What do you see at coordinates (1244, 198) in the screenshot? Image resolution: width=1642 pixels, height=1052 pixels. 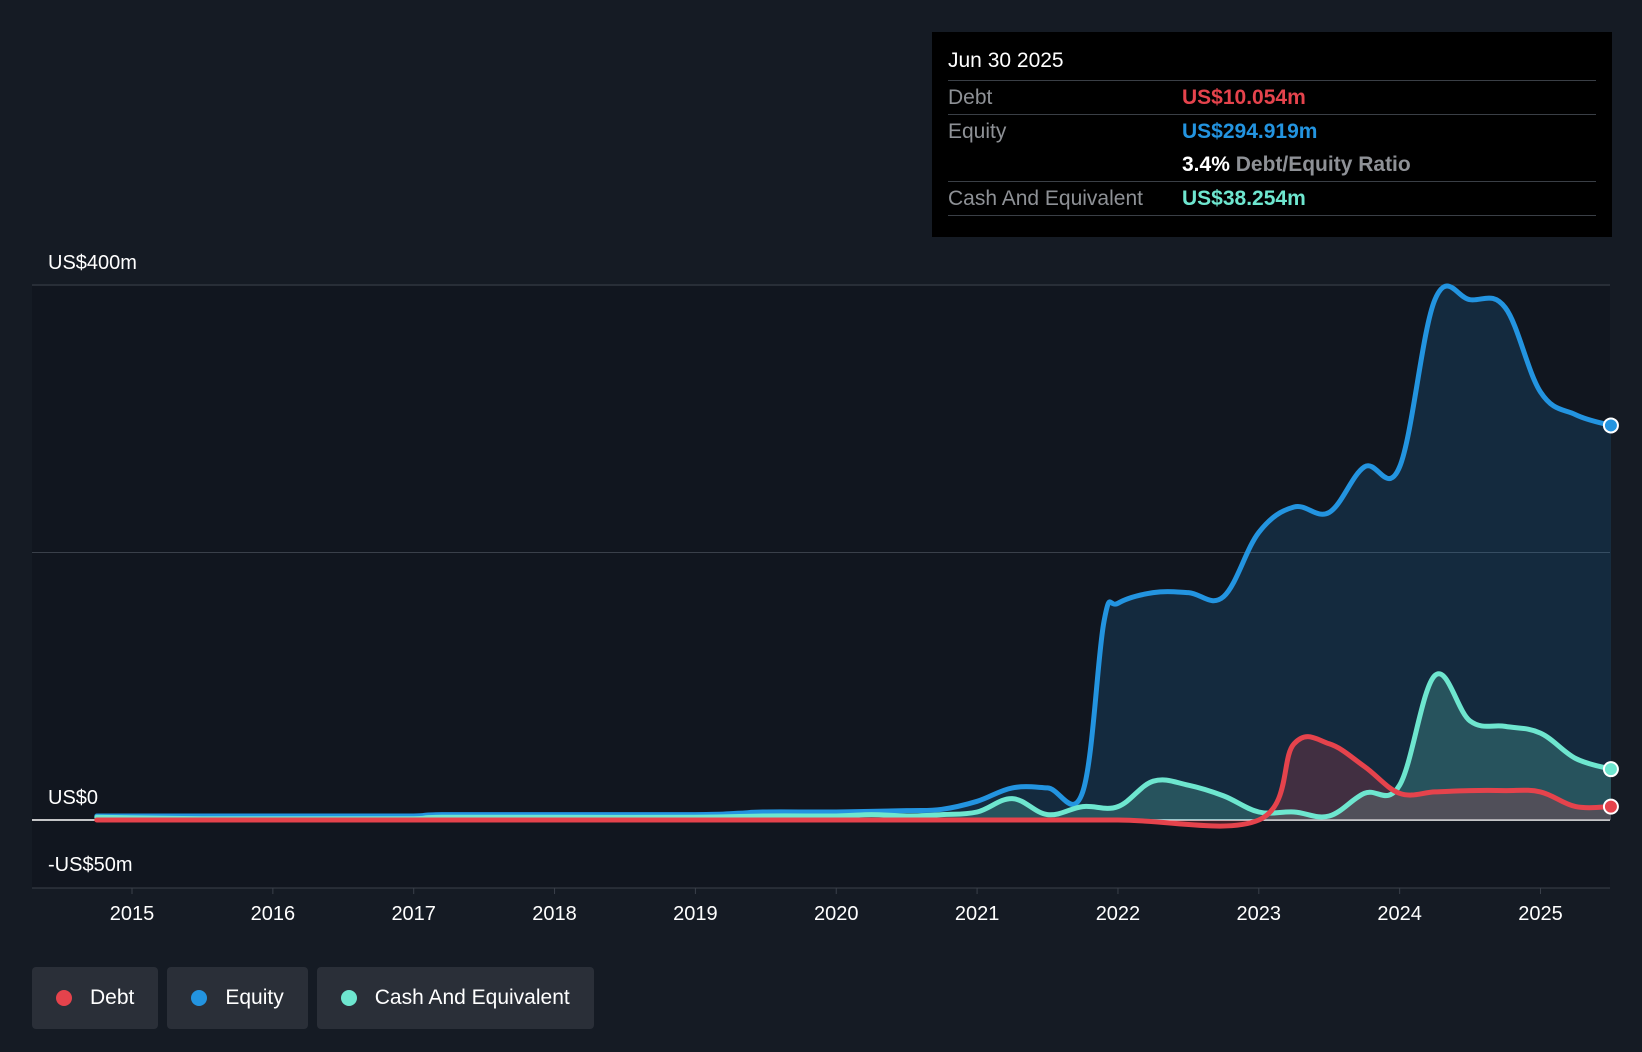 I see `tooltip-value-cash: US$38.254m` at bounding box center [1244, 198].